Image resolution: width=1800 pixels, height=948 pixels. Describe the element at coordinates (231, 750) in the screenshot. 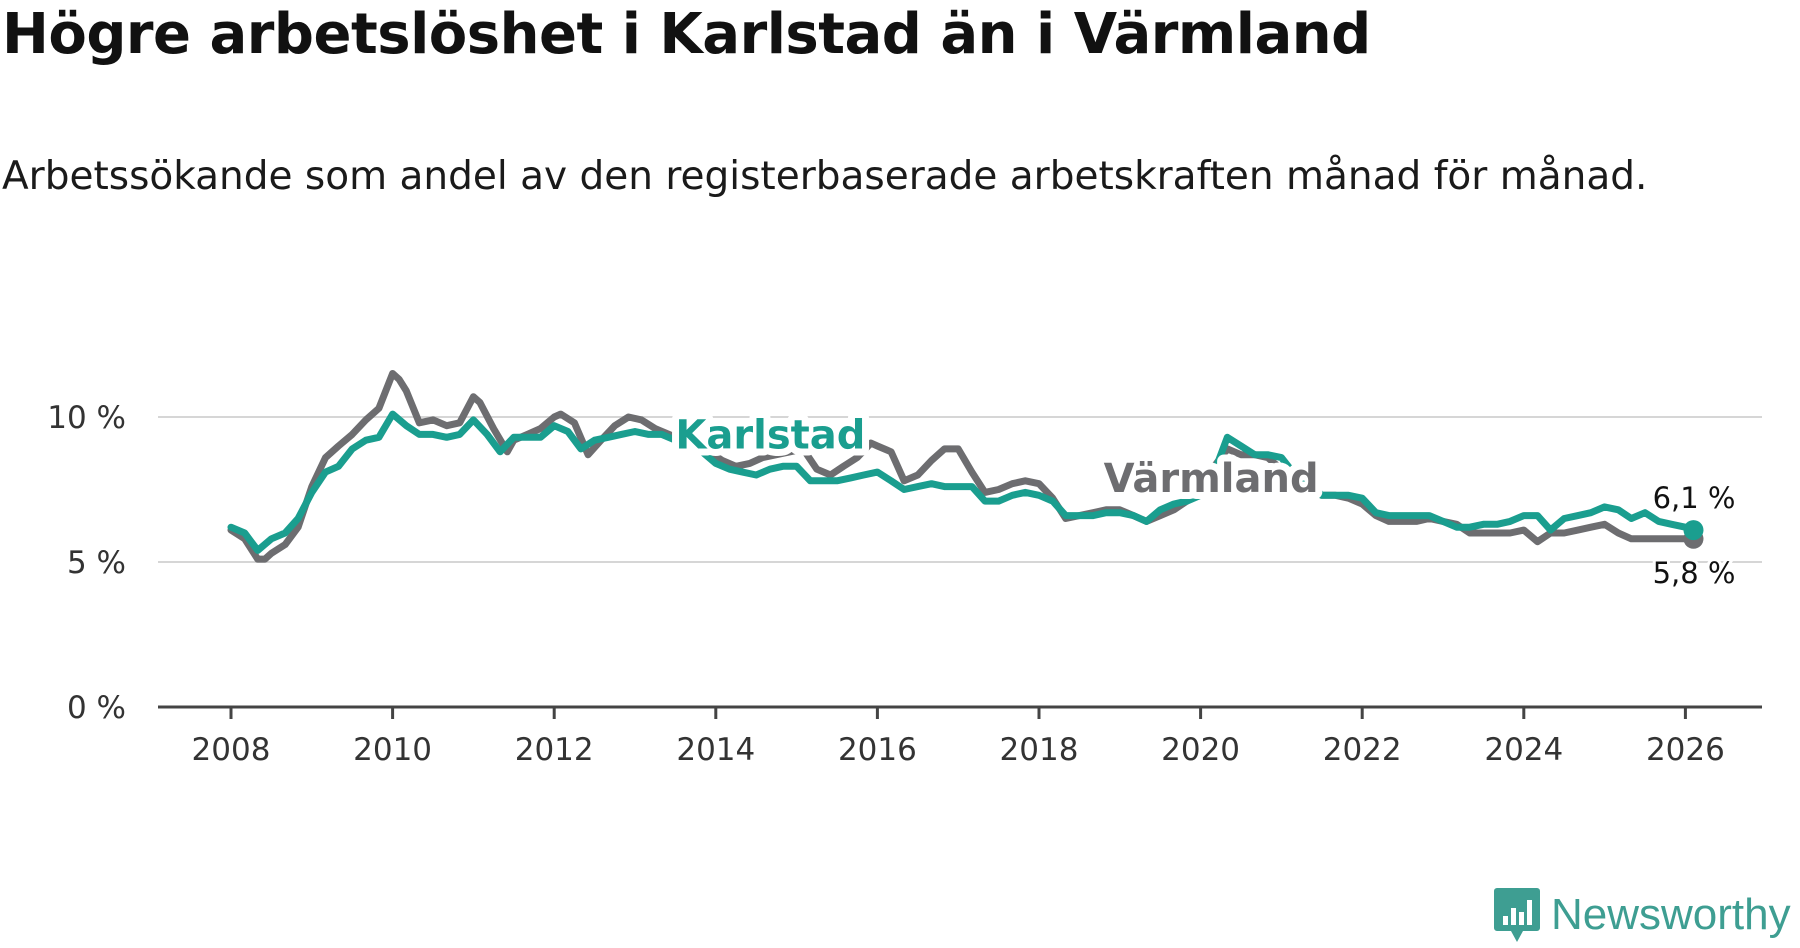

I see `x-tick-label: 2008` at that location.